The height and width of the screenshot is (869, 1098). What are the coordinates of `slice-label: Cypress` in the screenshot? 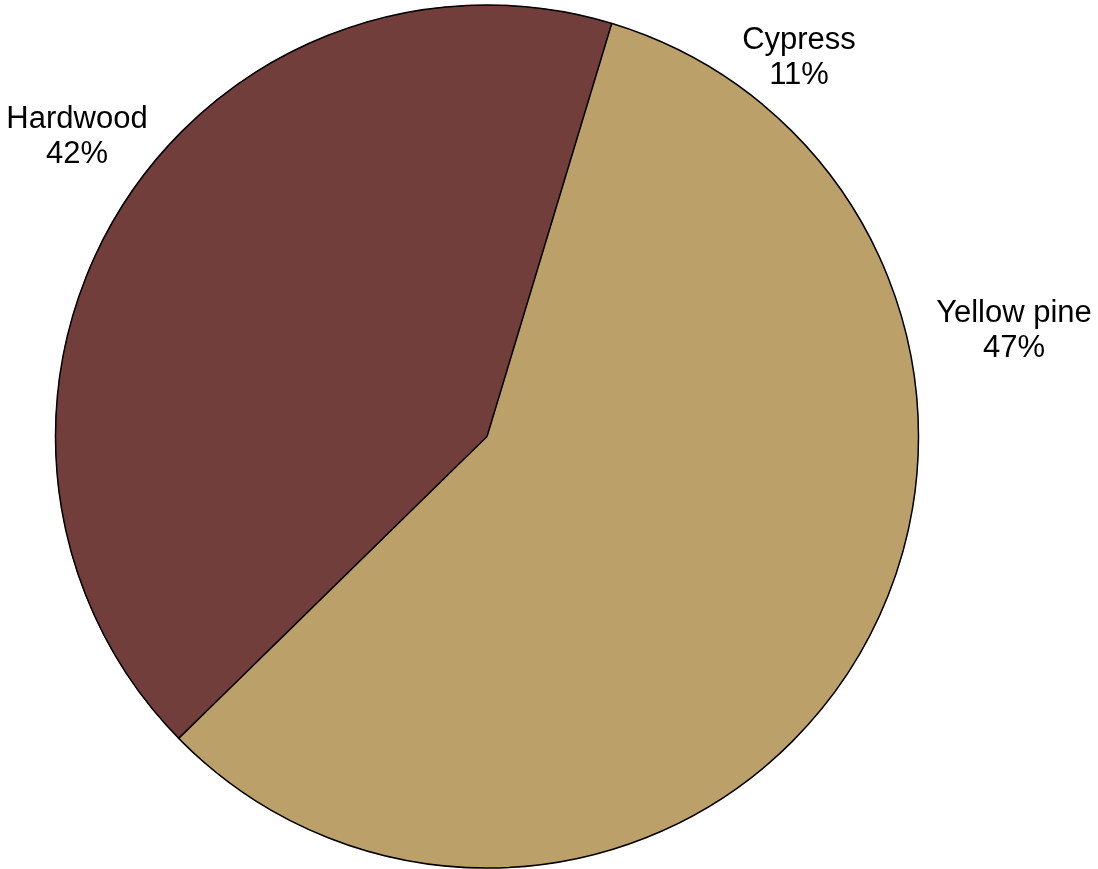 It's located at (799, 38).